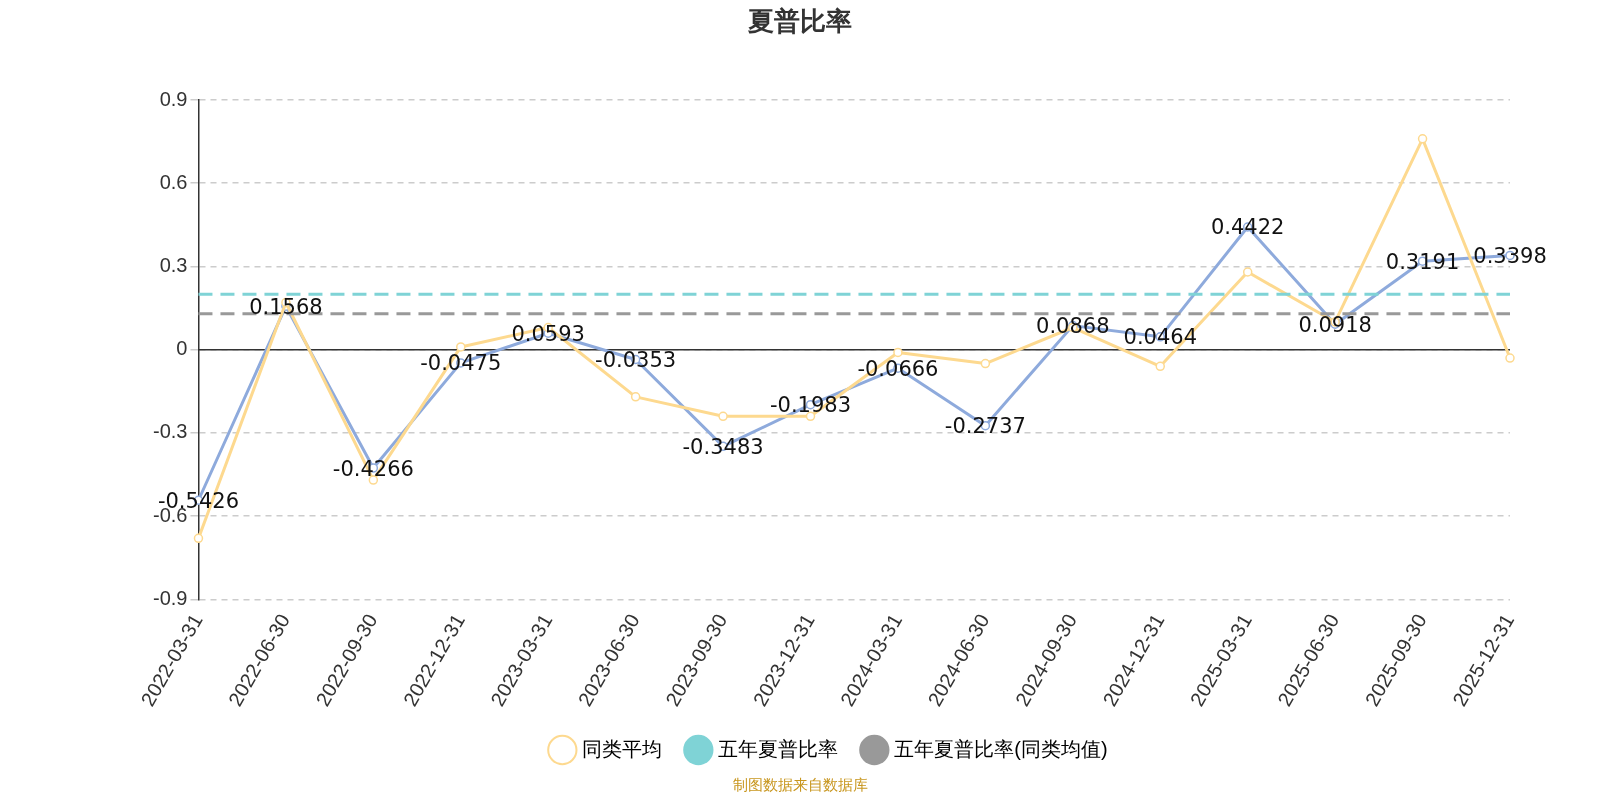 The height and width of the screenshot is (800, 1600). I want to click on data-label: -0.0475, so click(461, 363).